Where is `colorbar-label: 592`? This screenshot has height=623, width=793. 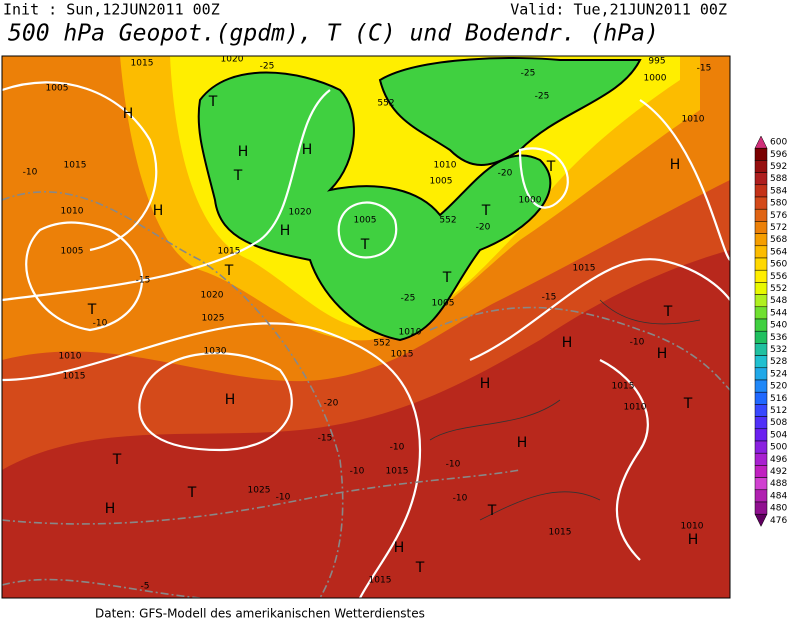 colorbar-label: 592 is located at coordinates (778, 167).